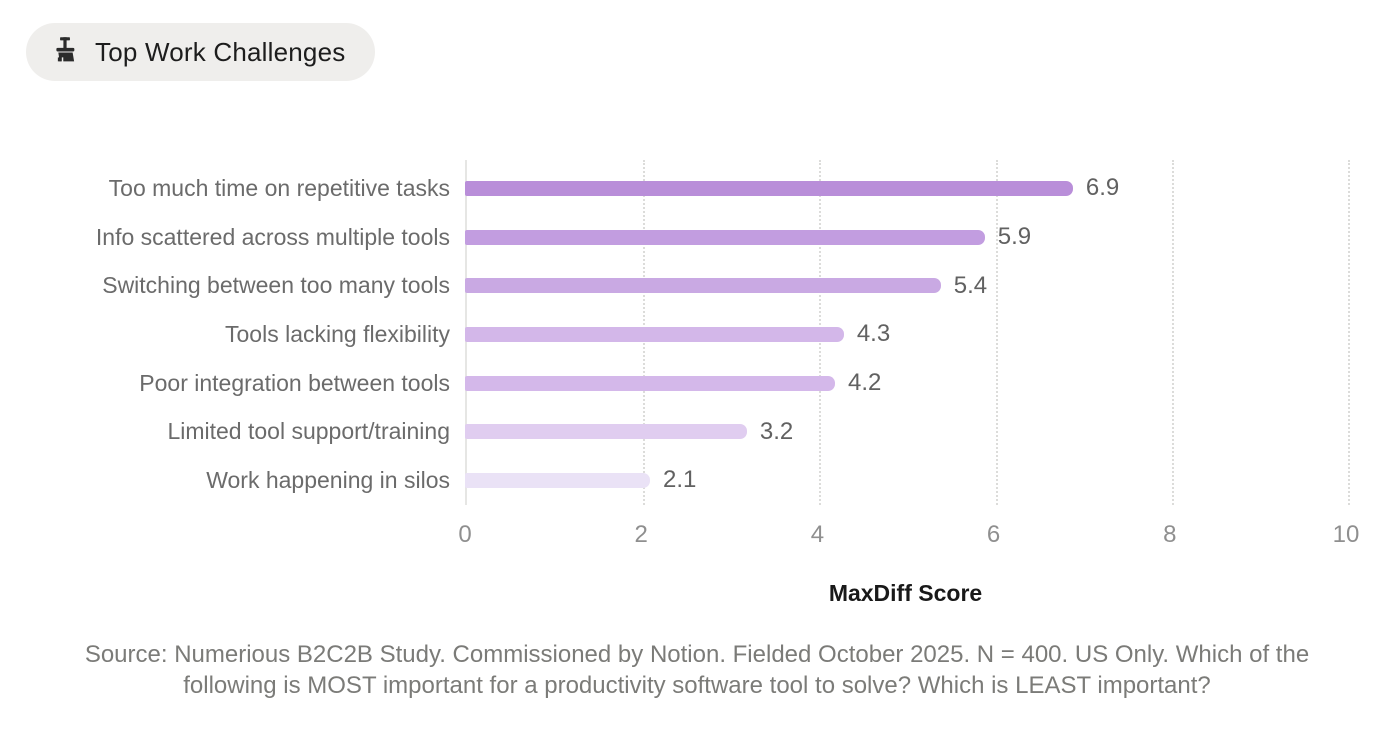  I want to click on x-tick-label: 8, so click(1170, 534).